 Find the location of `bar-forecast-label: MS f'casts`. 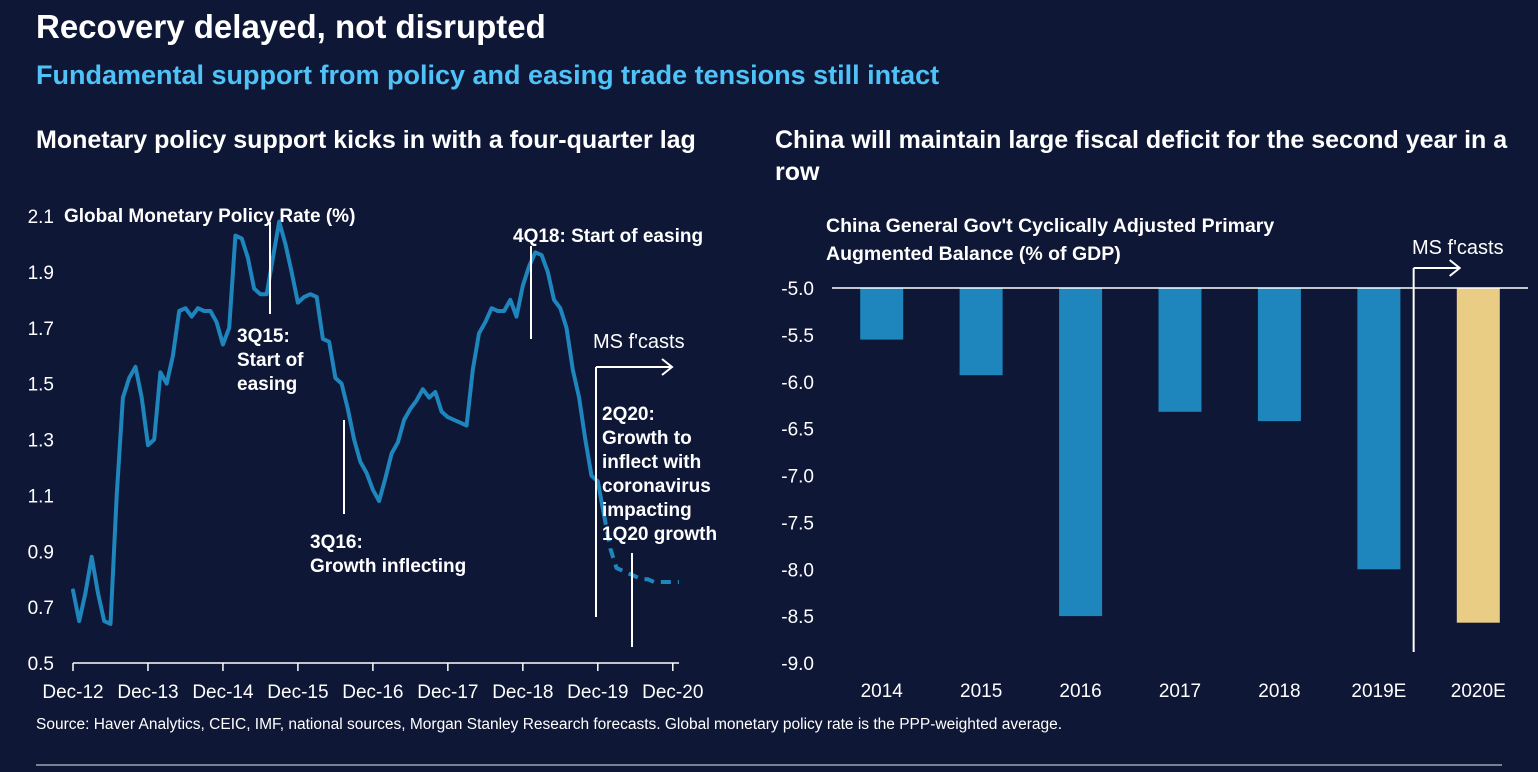

bar-forecast-label: MS f'casts is located at coordinates (1458, 248).